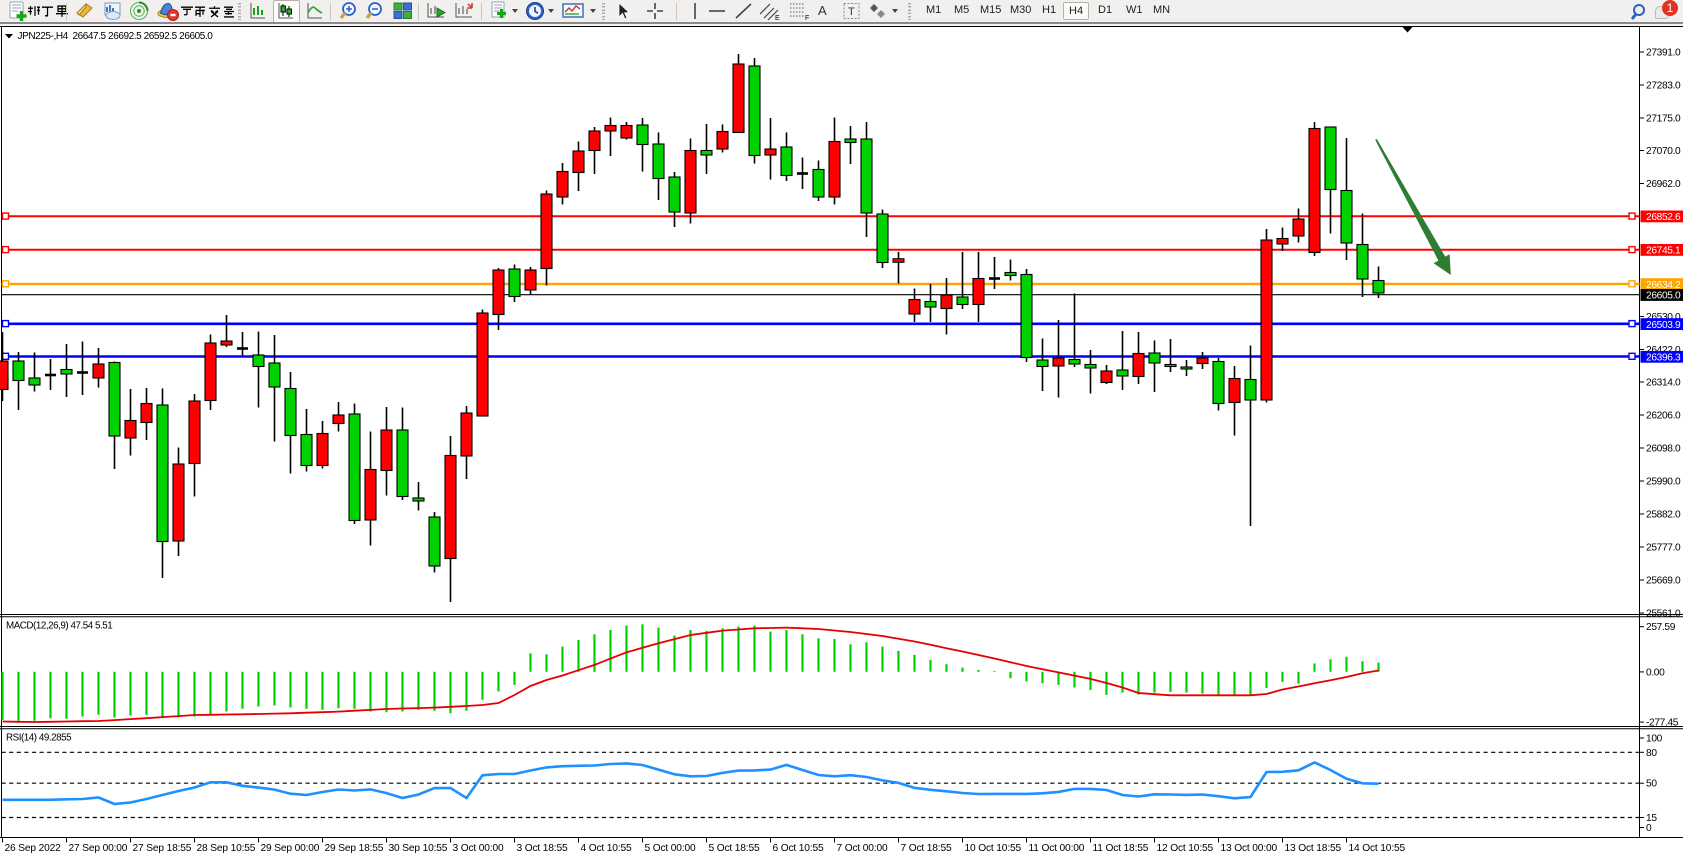 The width and height of the screenshot is (1683, 859). I want to click on svg-text: 11 Oct 18:55, so click(1121, 848).